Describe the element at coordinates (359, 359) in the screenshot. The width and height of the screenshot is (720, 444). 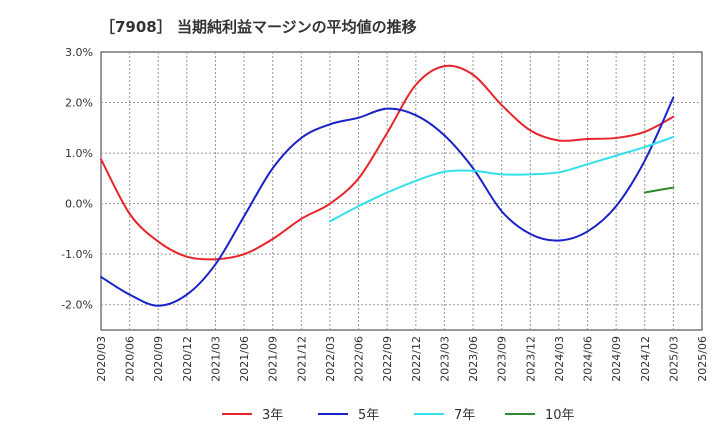
I see `x-tick-label: 2022/06` at that location.